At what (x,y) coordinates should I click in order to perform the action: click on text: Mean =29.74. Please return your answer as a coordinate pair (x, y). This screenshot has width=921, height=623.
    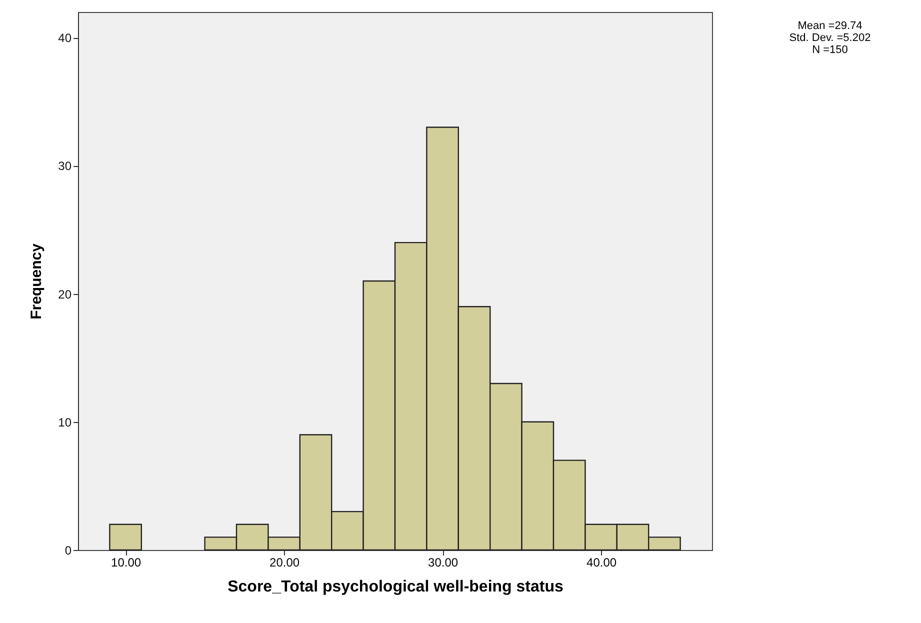
    Looking at the image, I should click on (830, 26).